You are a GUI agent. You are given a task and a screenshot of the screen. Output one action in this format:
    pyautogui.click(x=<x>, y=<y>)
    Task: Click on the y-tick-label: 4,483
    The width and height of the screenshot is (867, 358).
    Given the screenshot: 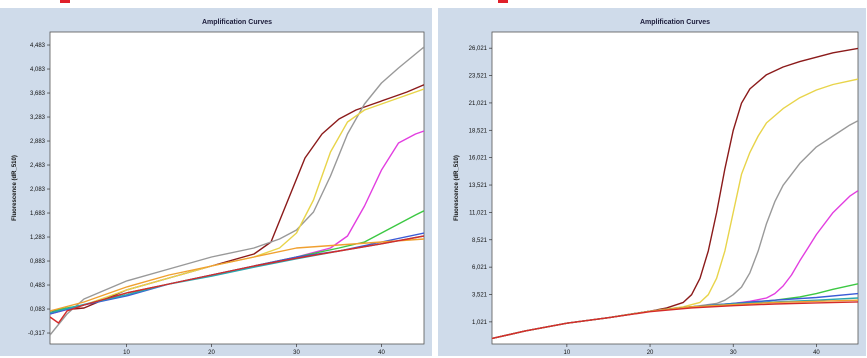 What is the action you would take?
    pyautogui.click(x=38, y=46)
    